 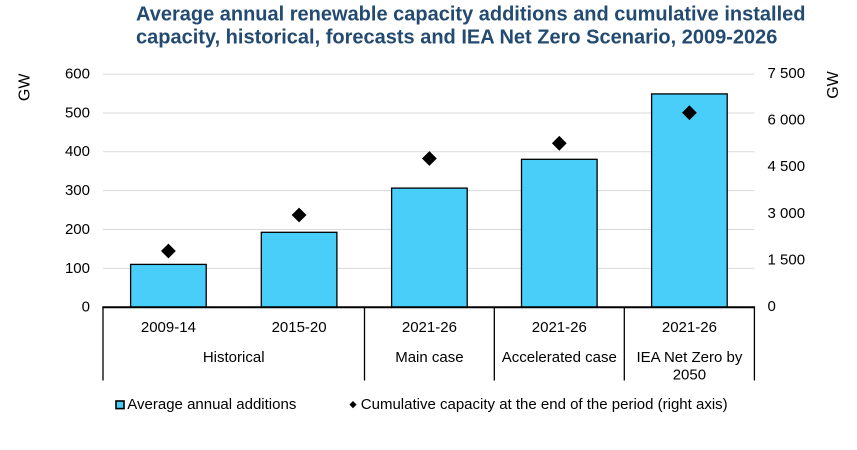 What do you see at coordinates (77, 151) in the screenshot?
I see `svg-text: 400` at bounding box center [77, 151].